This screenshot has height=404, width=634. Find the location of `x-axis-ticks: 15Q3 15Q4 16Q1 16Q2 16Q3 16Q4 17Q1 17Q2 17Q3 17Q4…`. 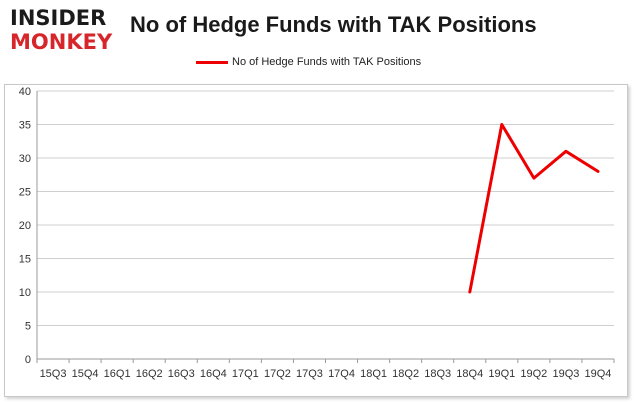

x-axis-ticks: 15Q3 15Q4 16Q1 16Q2 16Q3 16Q4 17Q1 17Q2 17Q3 17Q4… is located at coordinates (326, 374).